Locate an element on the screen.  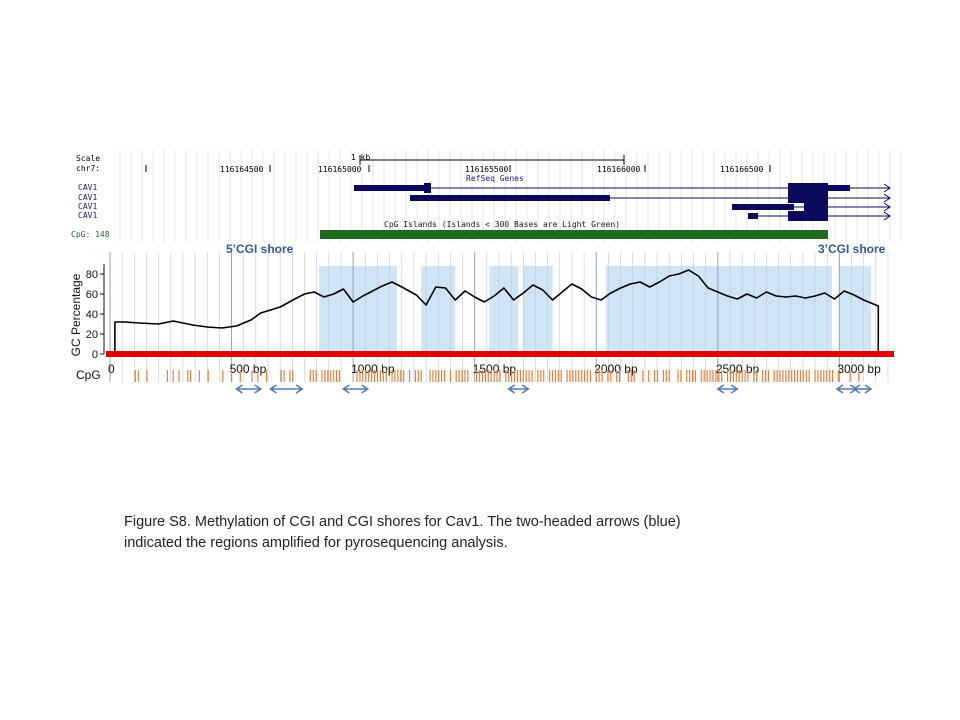
amplicon-arrows is located at coordinates (553, 389).